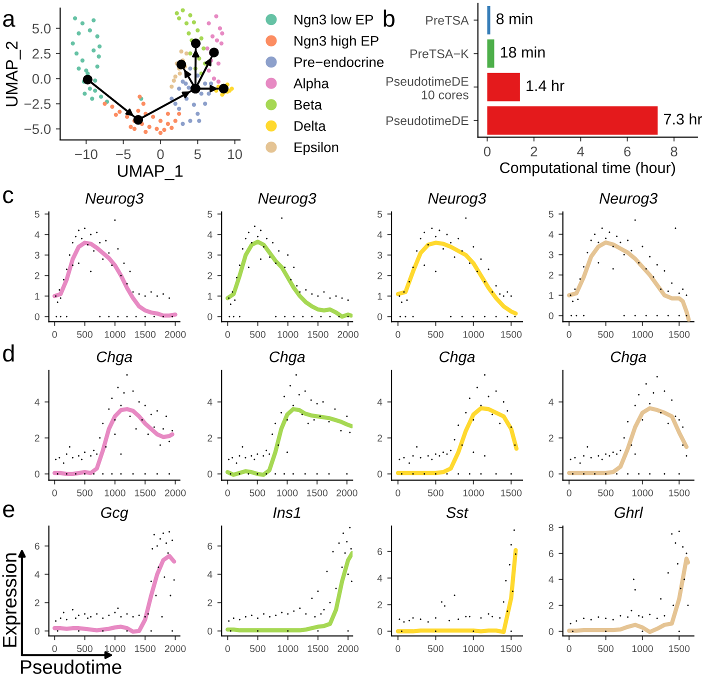 The image size is (708, 686). What do you see at coordinates (114, 514) in the screenshot?
I see `chart-title: Gcg` at bounding box center [114, 514].